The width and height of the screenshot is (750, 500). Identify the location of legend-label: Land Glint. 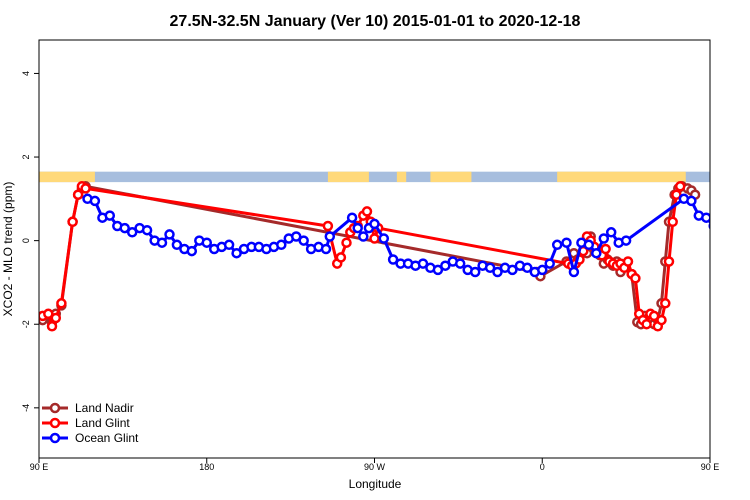
(102, 423).